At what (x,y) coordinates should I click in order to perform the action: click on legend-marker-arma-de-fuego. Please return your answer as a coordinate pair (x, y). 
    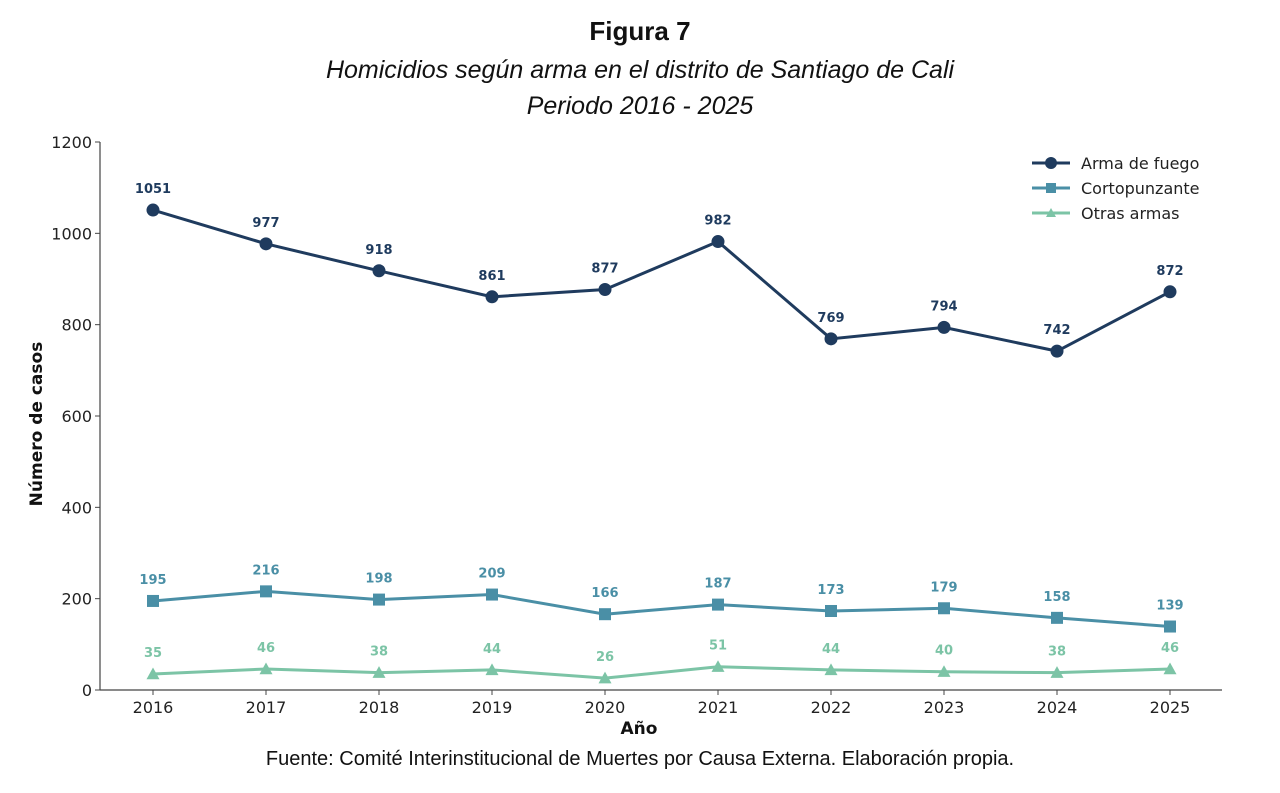
    Looking at the image, I should click on (1051, 163).